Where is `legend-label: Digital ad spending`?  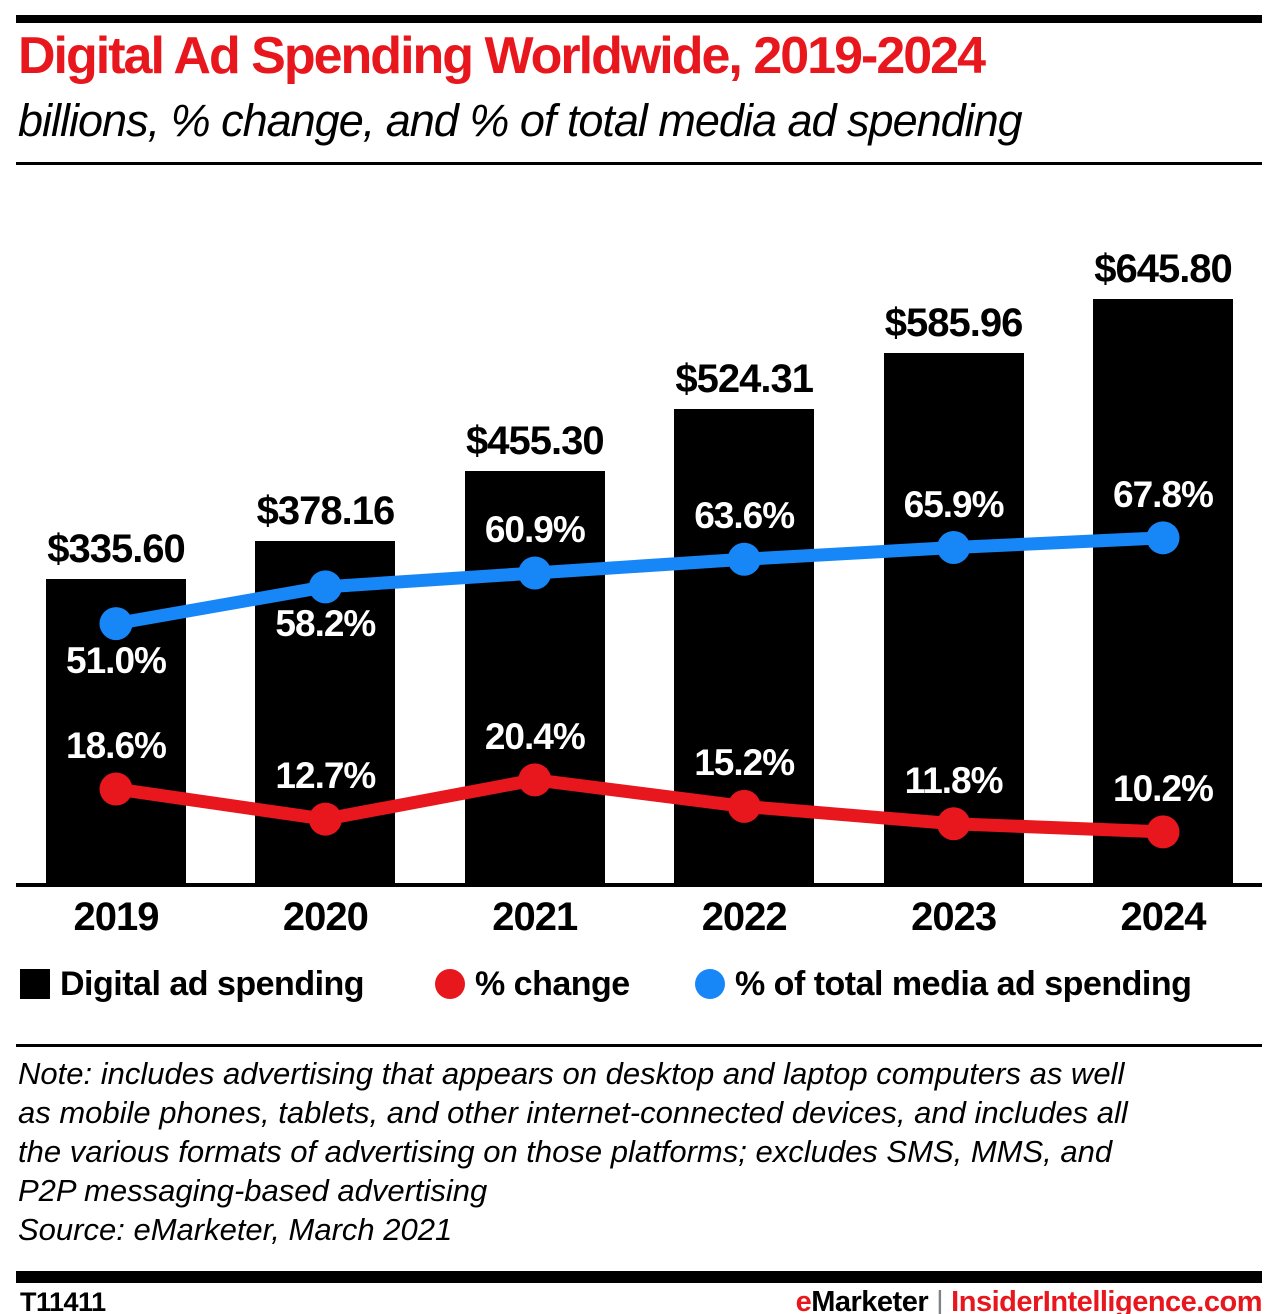 legend-label: Digital ad spending is located at coordinates (212, 983).